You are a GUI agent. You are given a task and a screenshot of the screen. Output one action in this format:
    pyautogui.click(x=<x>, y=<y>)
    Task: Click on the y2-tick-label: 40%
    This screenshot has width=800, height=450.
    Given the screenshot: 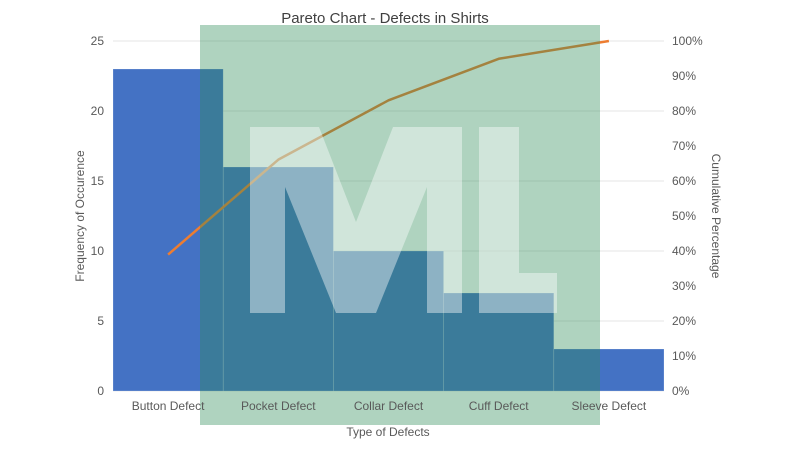 What is the action you would take?
    pyautogui.click(x=684, y=251)
    